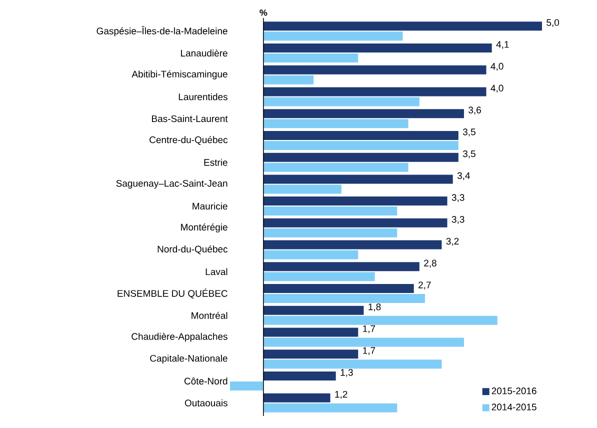  Describe the element at coordinates (190, 118) in the screenshot. I see `y-tick-label: Bas-Saint-Laurent` at that location.